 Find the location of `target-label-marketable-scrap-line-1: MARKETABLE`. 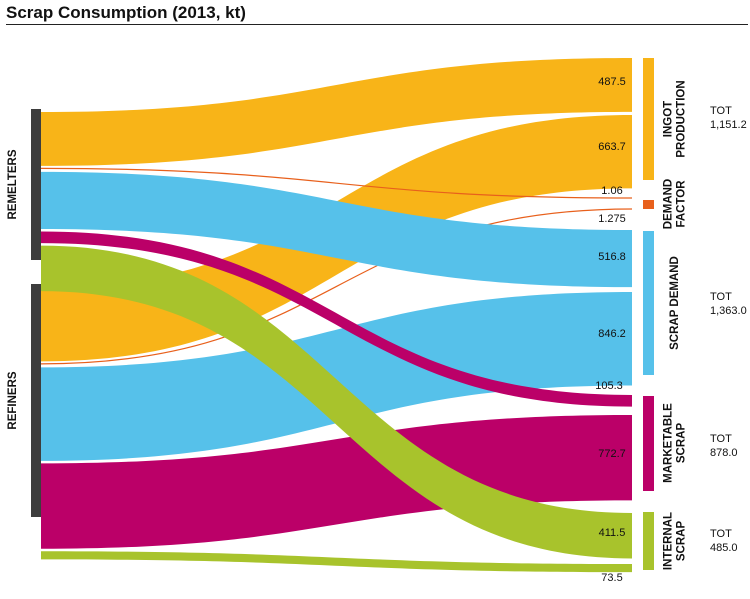

target-label-marketable-scrap-line-1: MARKETABLE is located at coordinates (669, 443).